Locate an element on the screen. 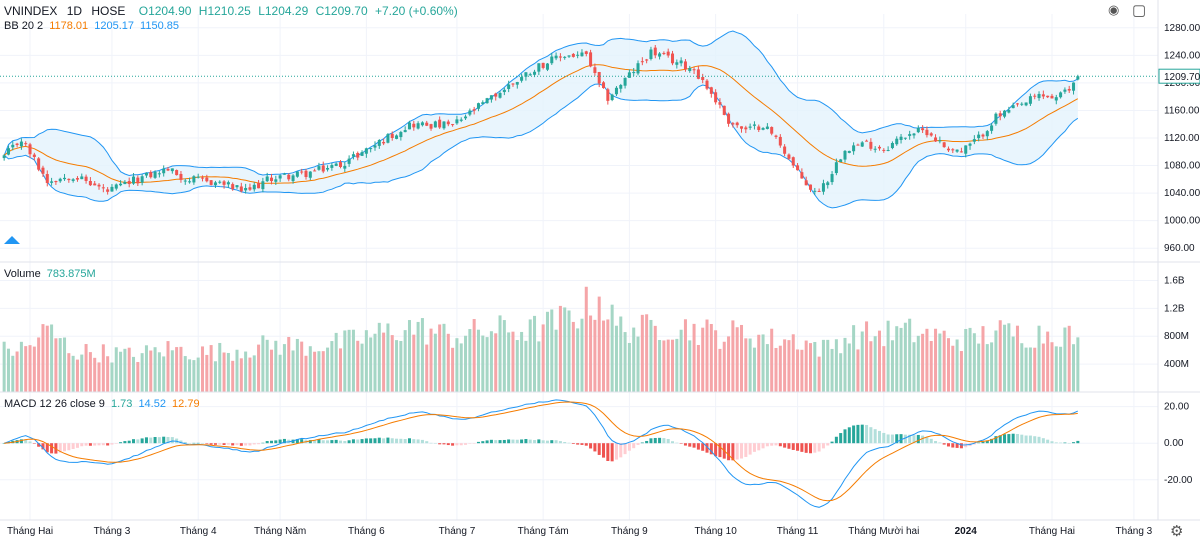 Image resolution: width=1200 pixels, height=541 pixels. bb-legend: BB 20 2 1178.01 1205.17 1150.85 is located at coordinates (91, 26).